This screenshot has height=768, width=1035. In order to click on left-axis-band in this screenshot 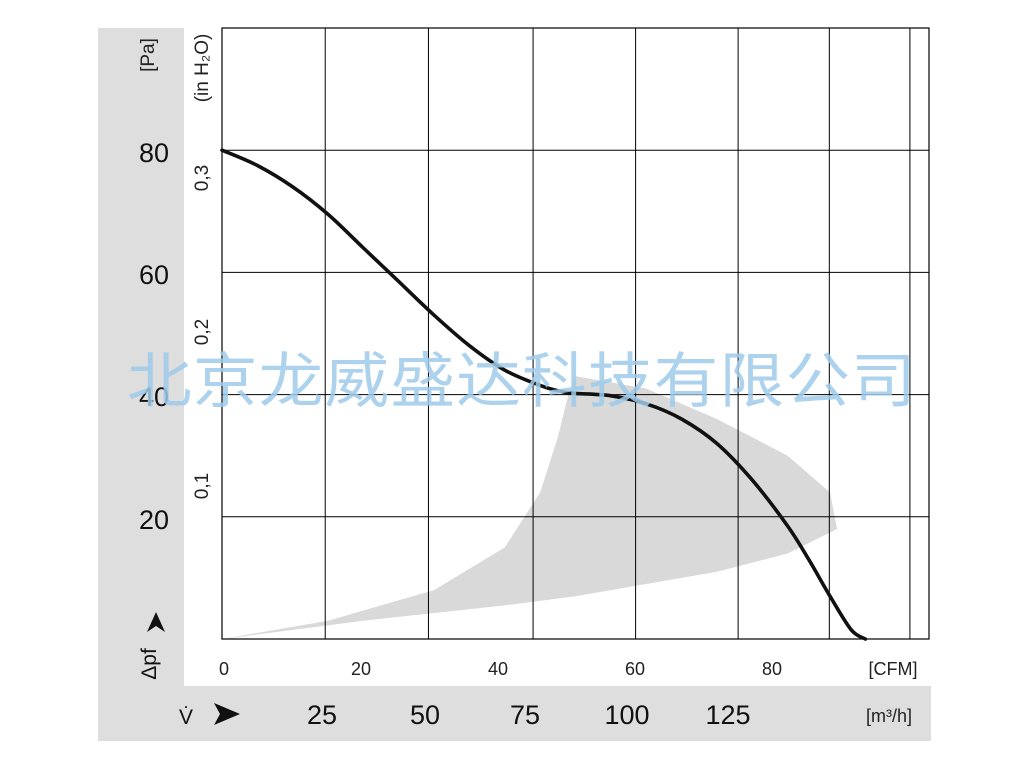, I will do `click(141, 384)`.